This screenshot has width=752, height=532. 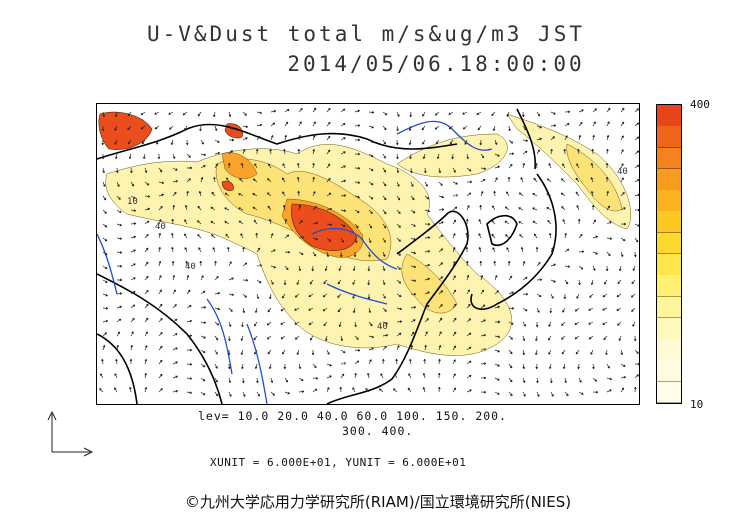 I want to click on contour-levels-line2: 300. 400., so click(x=378, y=431).